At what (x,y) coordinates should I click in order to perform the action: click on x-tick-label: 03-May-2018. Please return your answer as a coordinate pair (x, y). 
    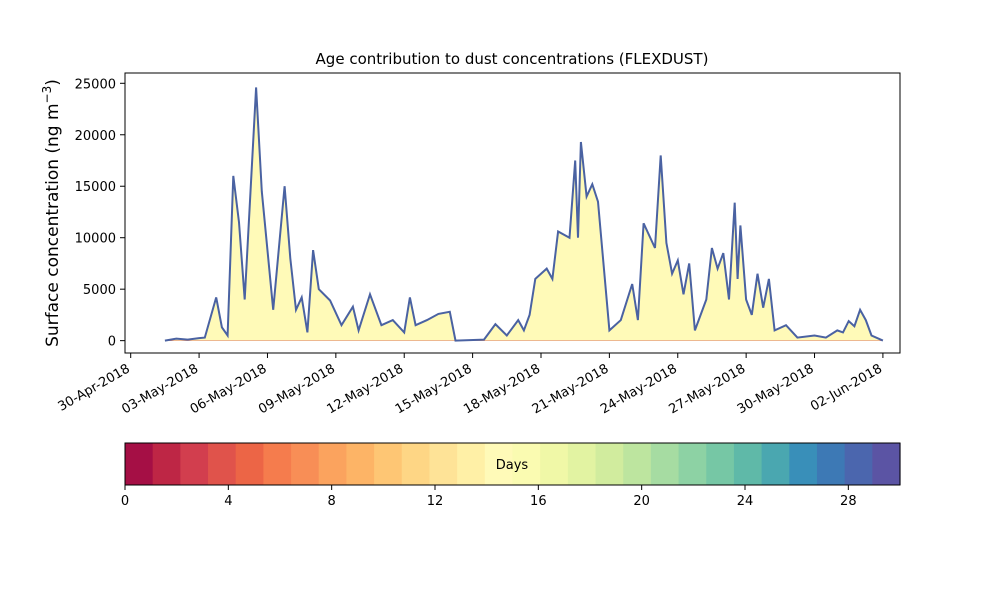
    Looking at the image, I should click on (160, 389).